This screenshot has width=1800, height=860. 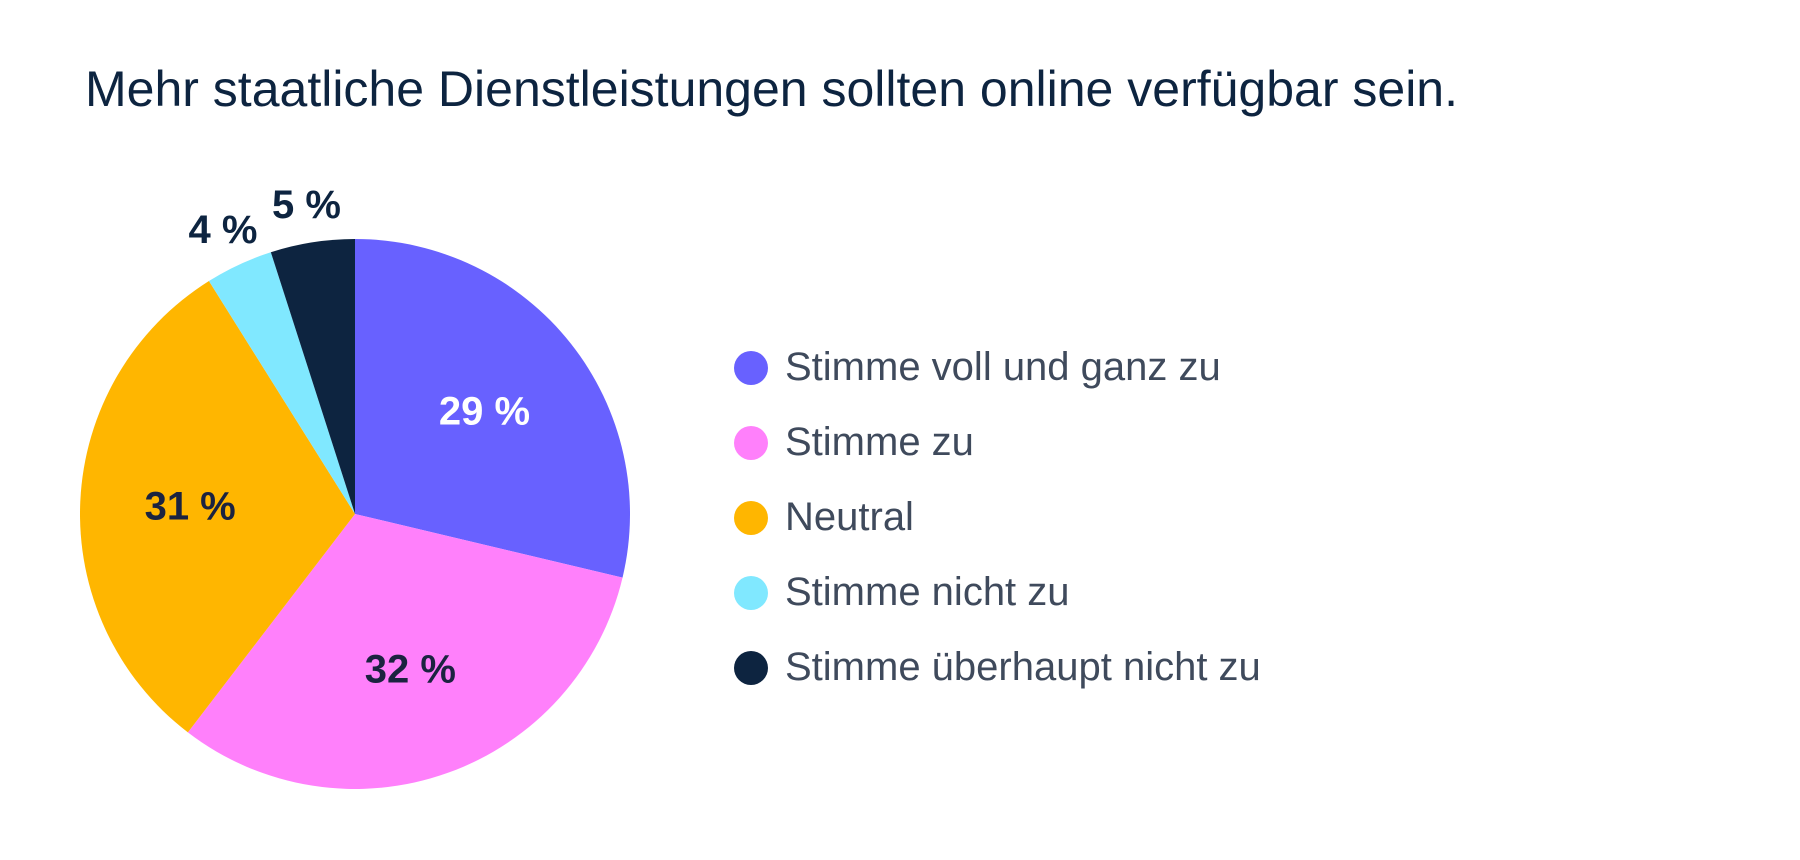 I want to click on data-label-stimme-voll-und-ganz-zu: 29 %, so click(x=484, y=412).